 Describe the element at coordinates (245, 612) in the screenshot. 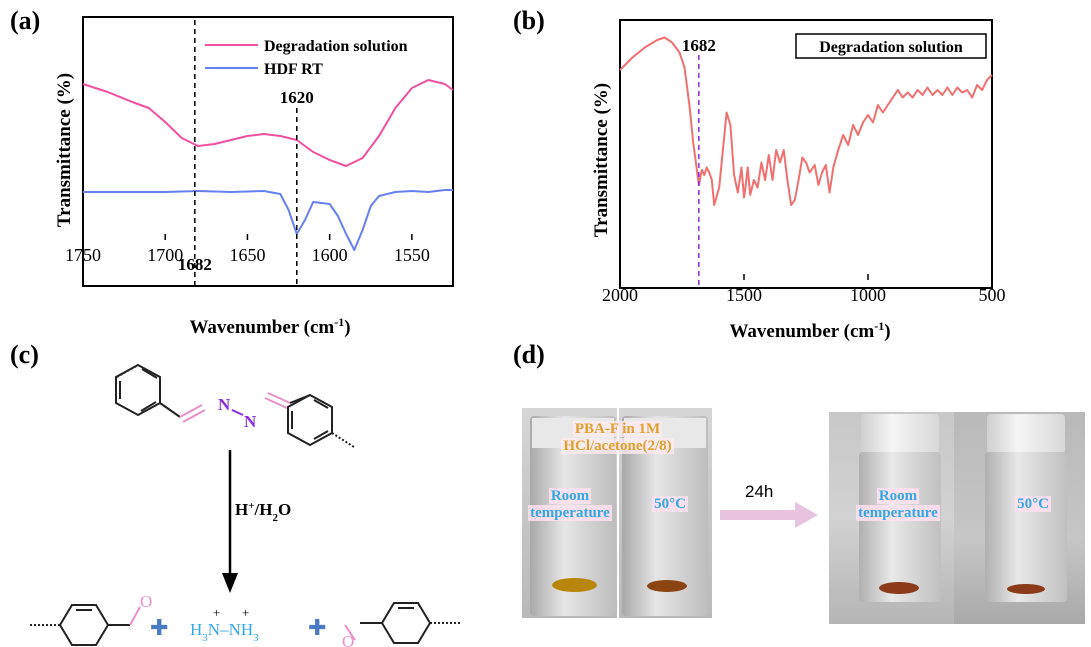

I see `hydrazine-charge-2: +` at that location.